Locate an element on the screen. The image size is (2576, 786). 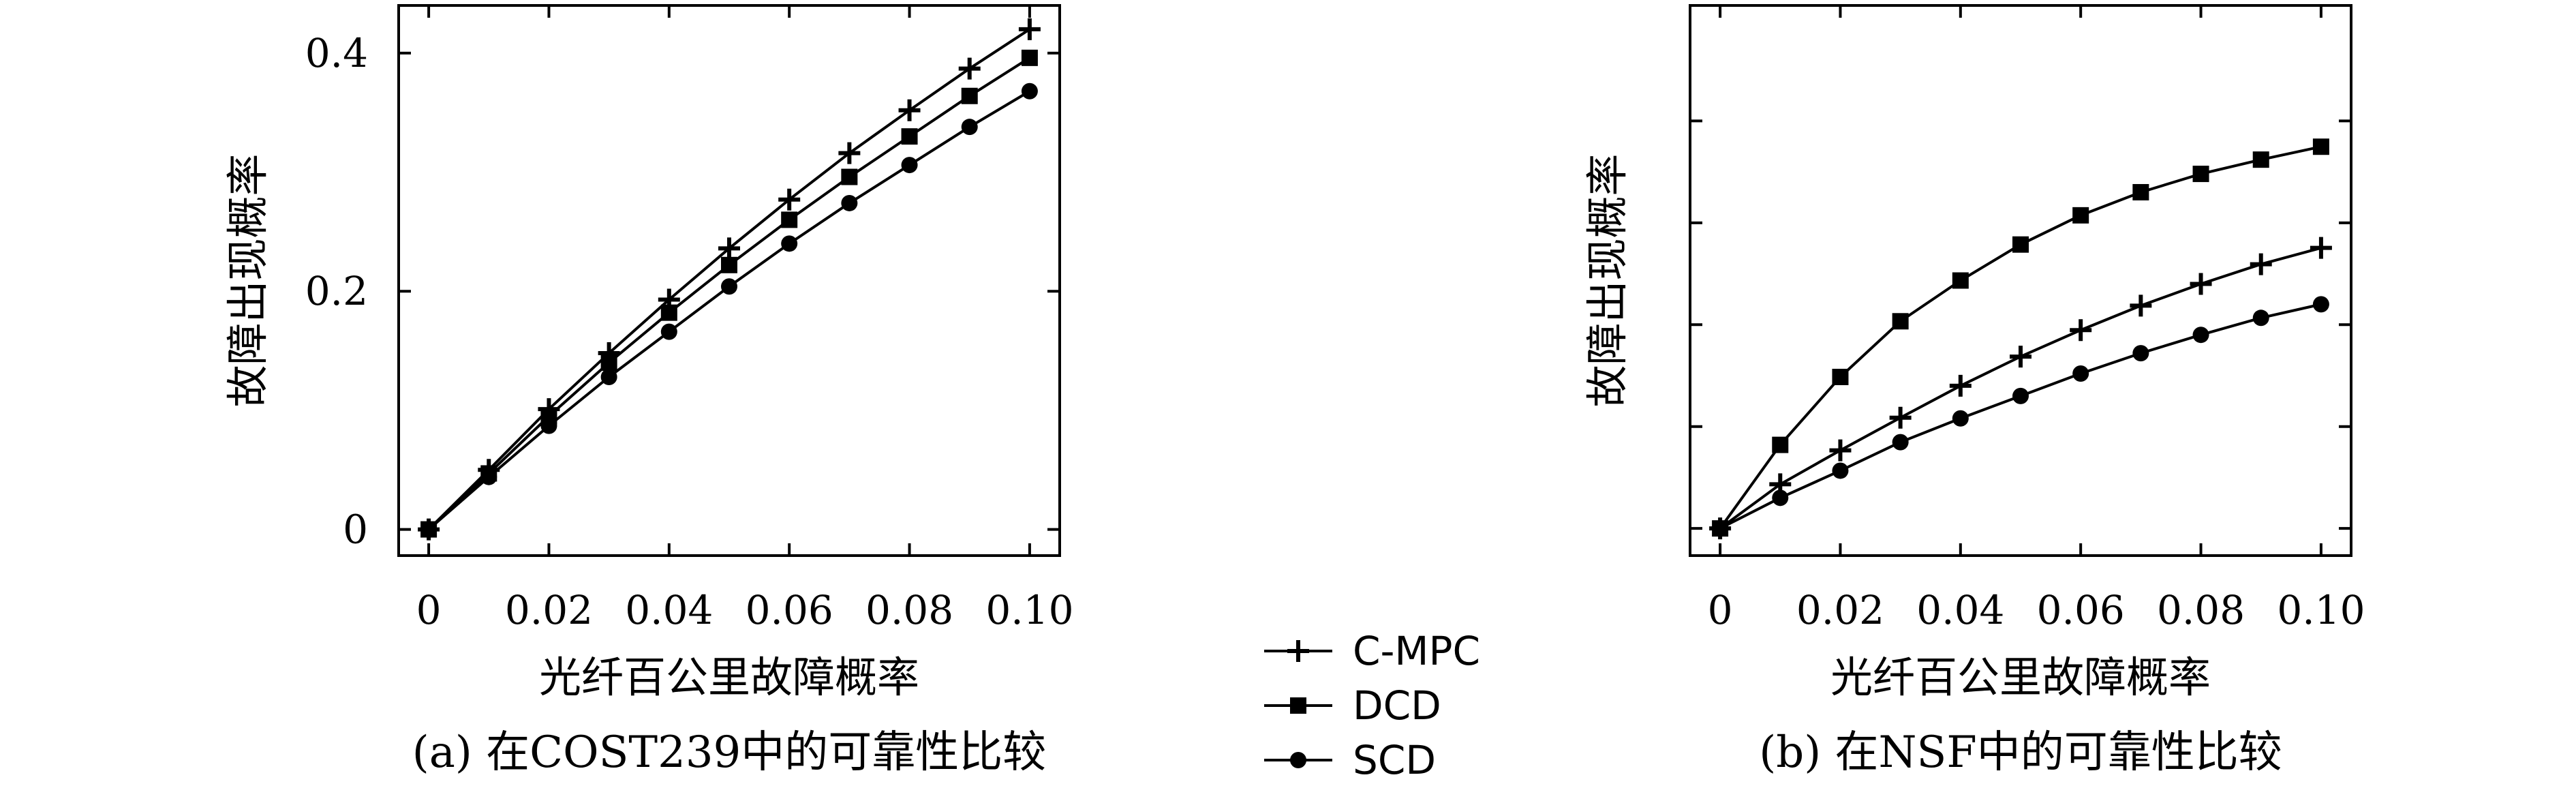
legend-label-dcd: DCD is located at coordinates (1397, 705).